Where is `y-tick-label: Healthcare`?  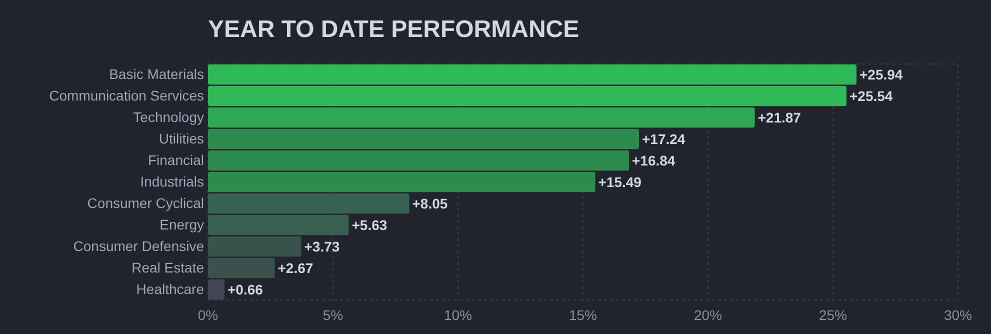 y-tick-label: Healthcare is located at coordinates (170, 288).